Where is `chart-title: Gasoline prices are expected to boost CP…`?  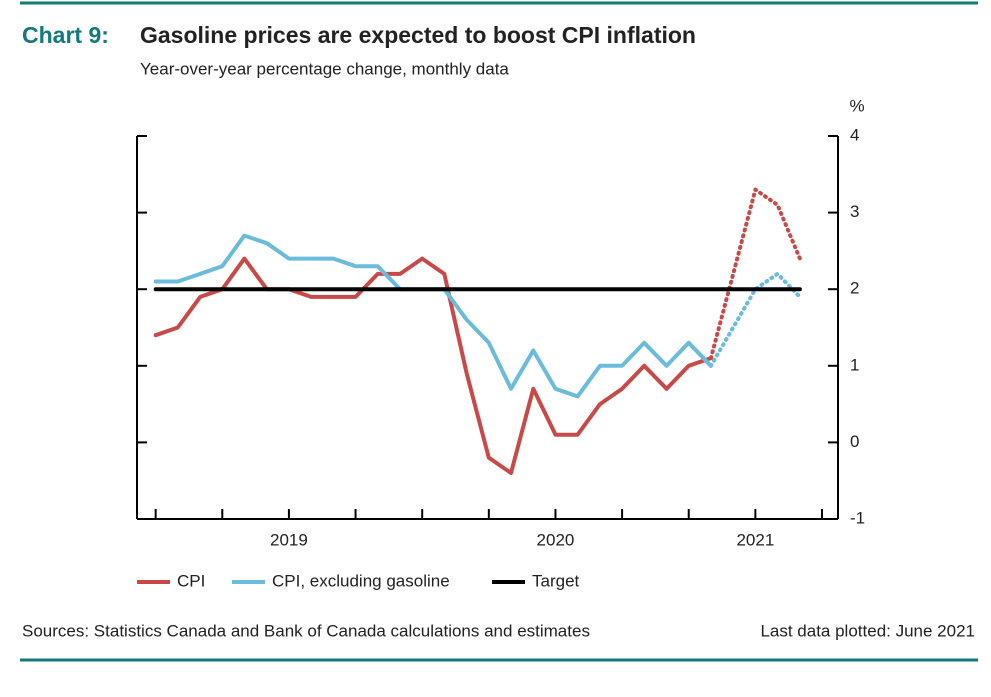
chart-title: Gasoline prices are expected to boost CP… is located at coordinates (418, 35).